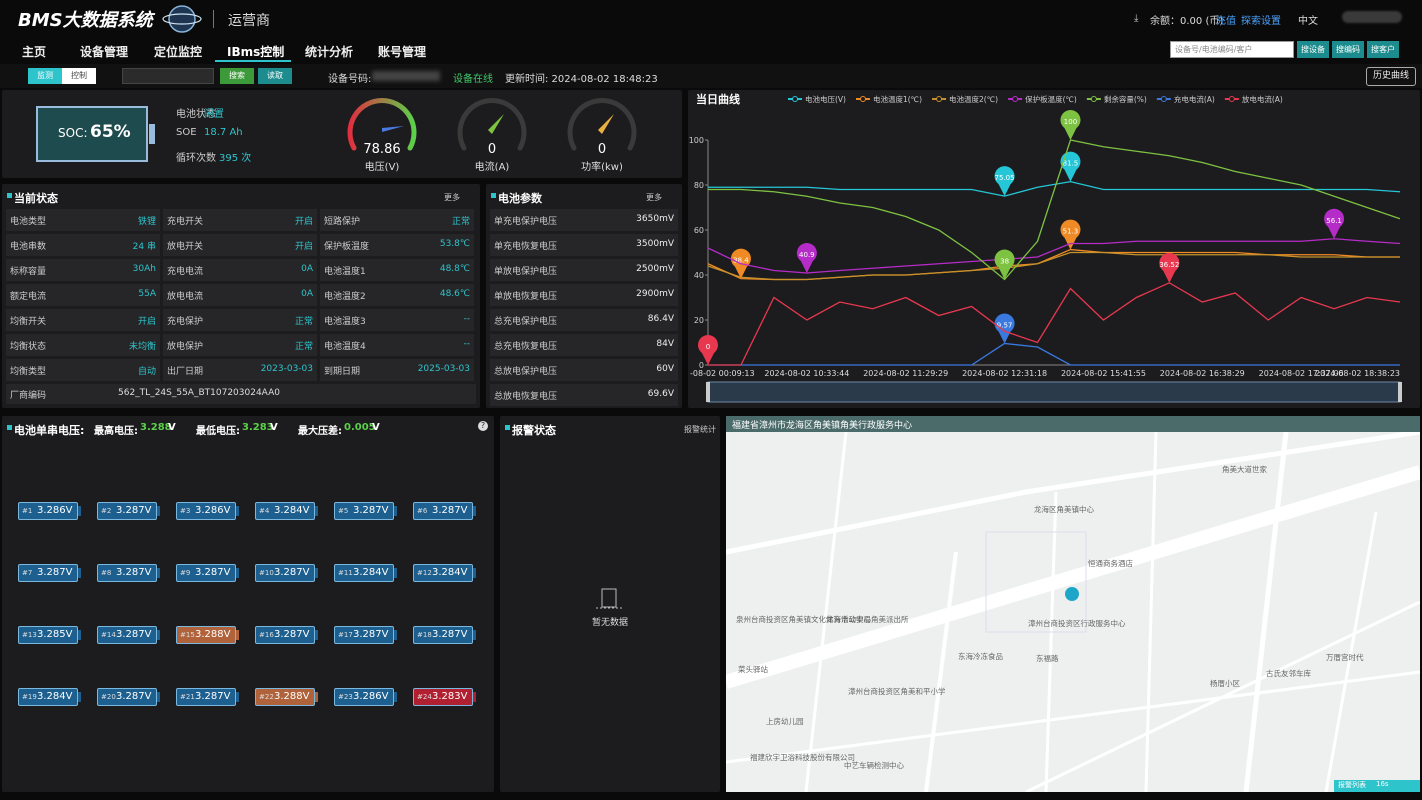 This screenshot has width=1422, height=800. What do you see at coordinates (753, 669) in the screenshot?
I see `map-label: 菜头驿站` at bounding box center [753, 669].